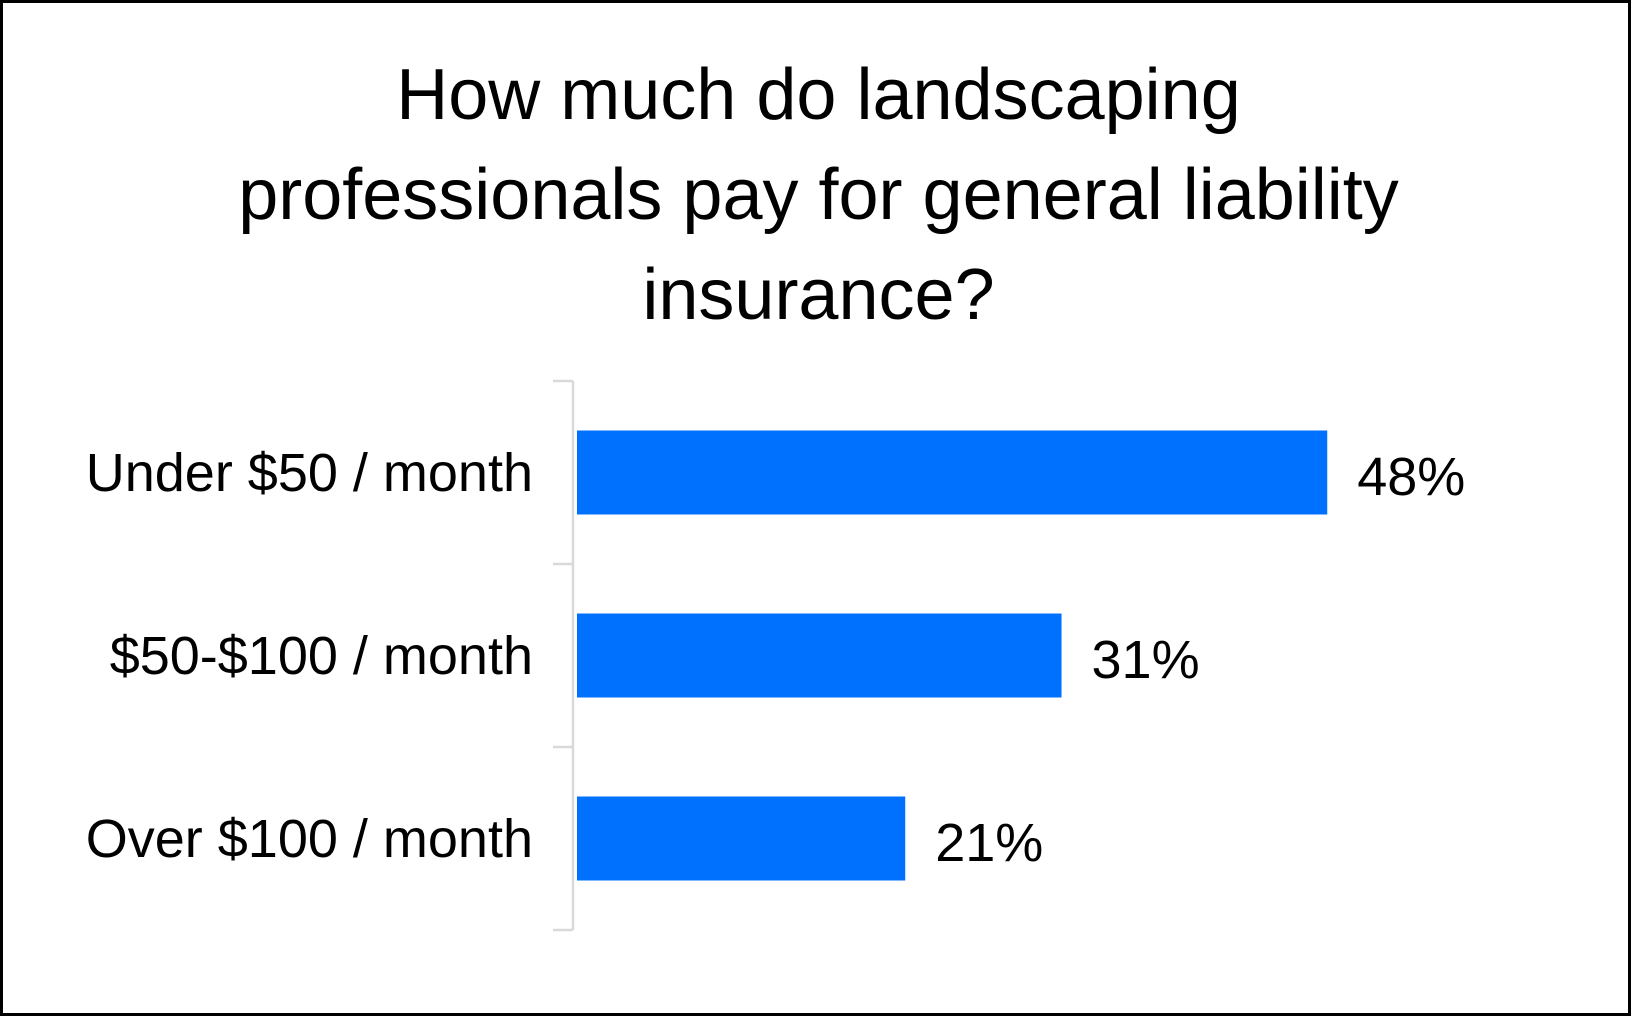  I want to click on category-label: $50-$100 / month, so click(321, 656).